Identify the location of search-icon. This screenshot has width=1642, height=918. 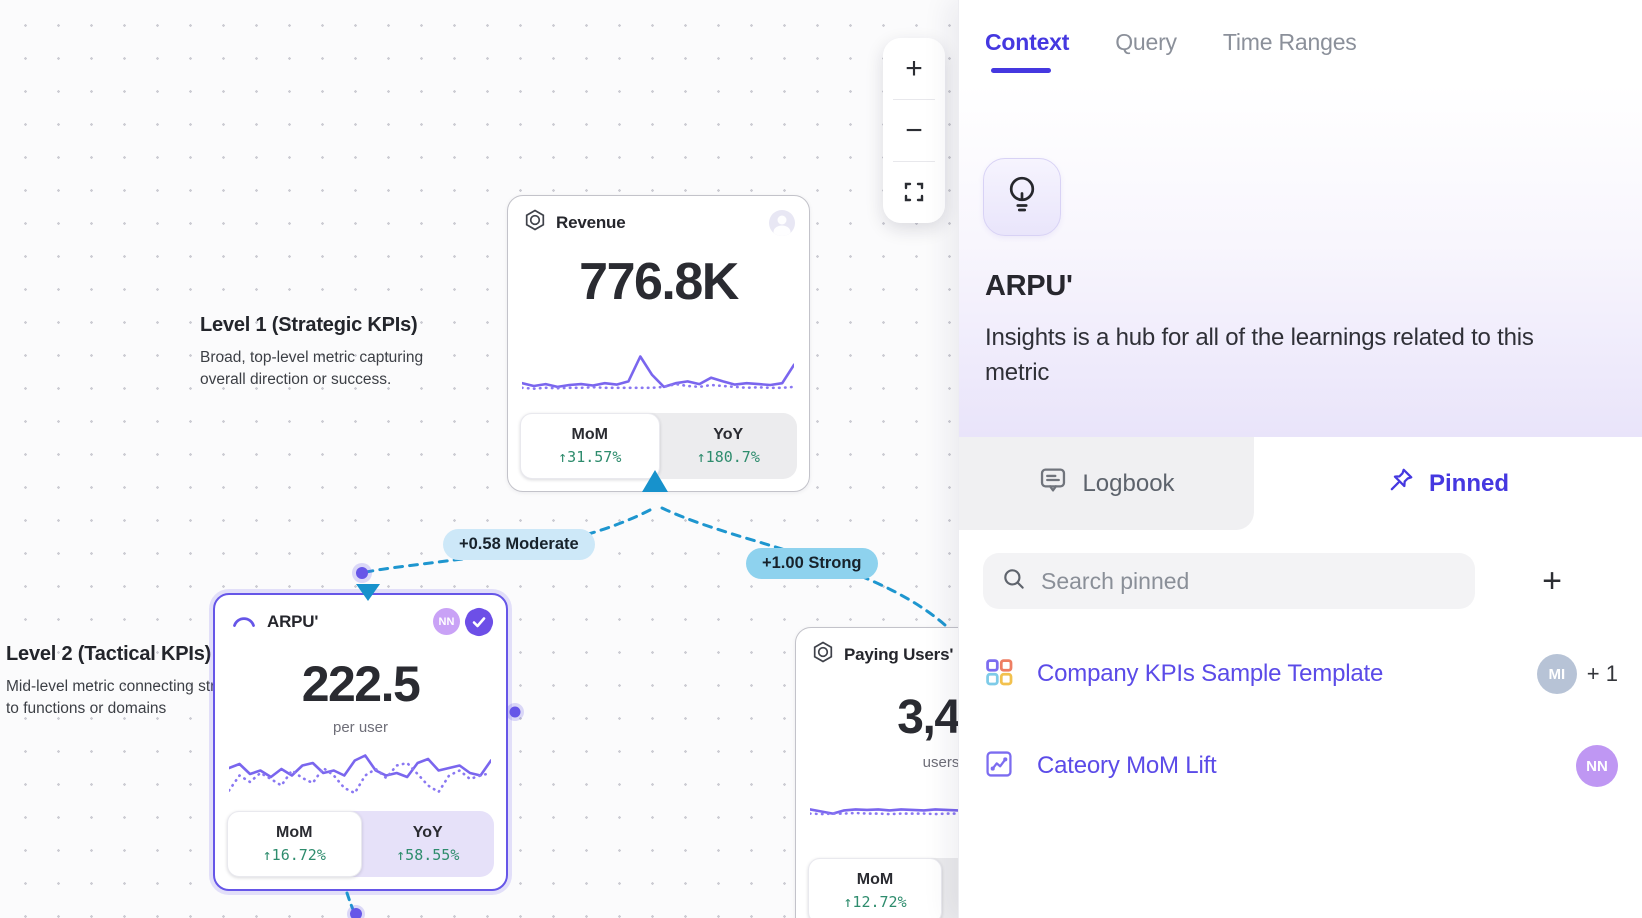
(1014, 581).